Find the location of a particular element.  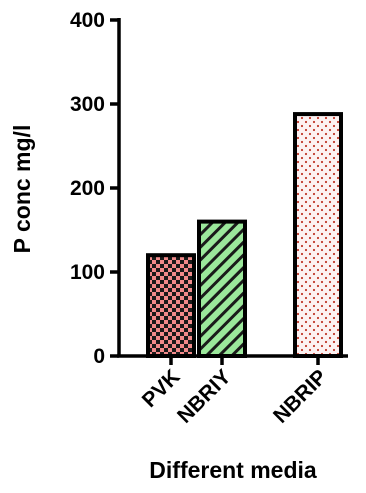

y-axis-title: P conc mg/l is located at coordinates (22, 189).